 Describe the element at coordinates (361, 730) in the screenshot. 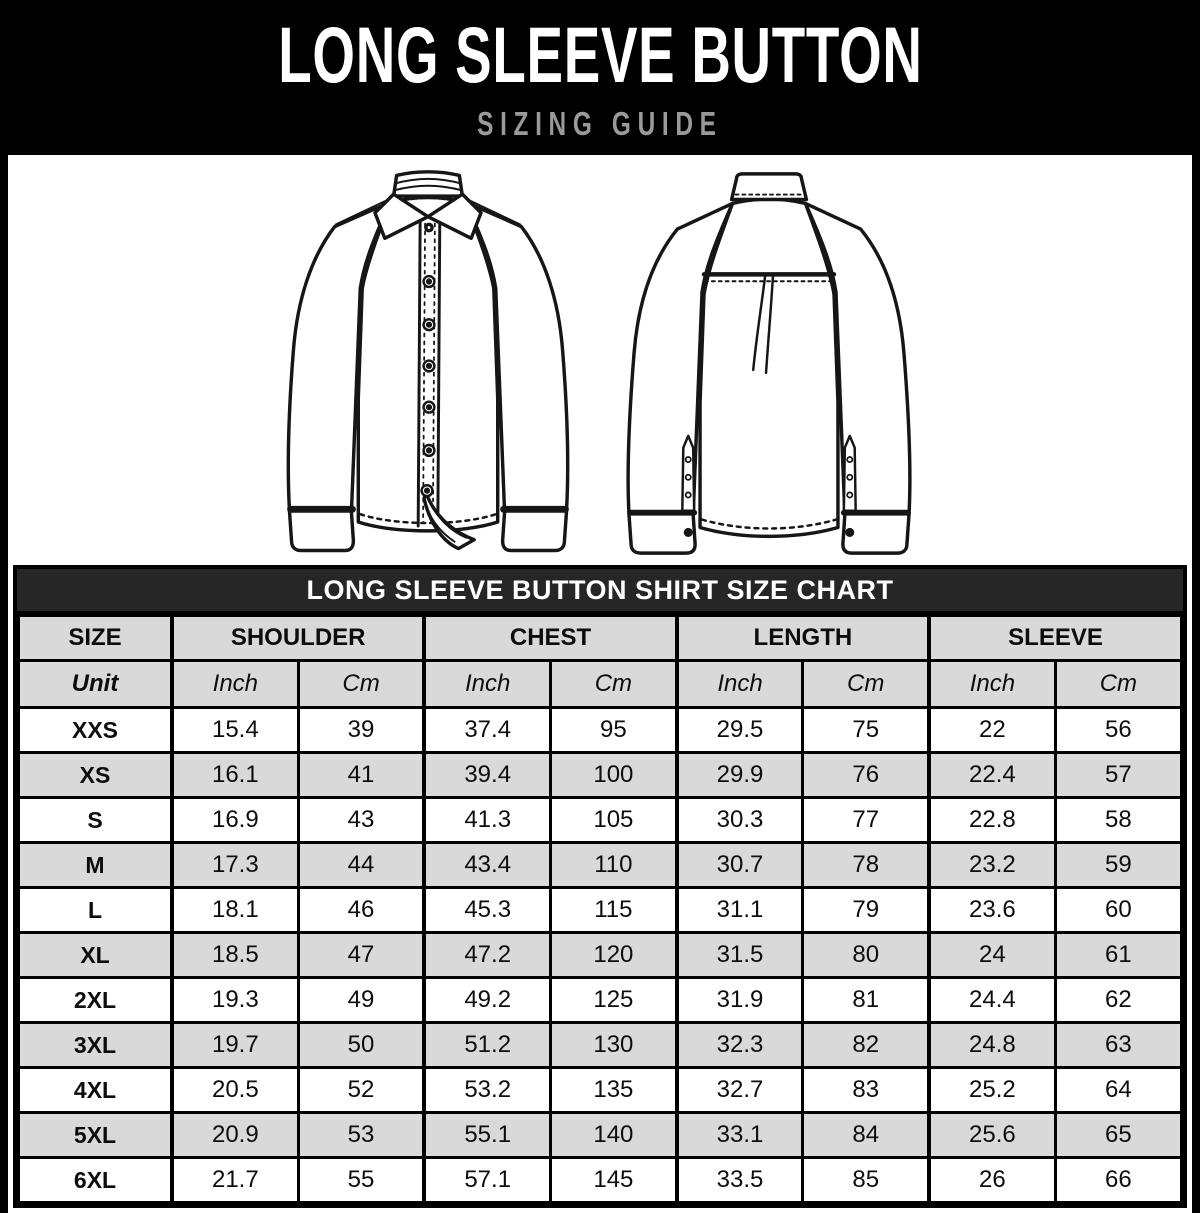

I see `measurement-cell: 39` at that location.